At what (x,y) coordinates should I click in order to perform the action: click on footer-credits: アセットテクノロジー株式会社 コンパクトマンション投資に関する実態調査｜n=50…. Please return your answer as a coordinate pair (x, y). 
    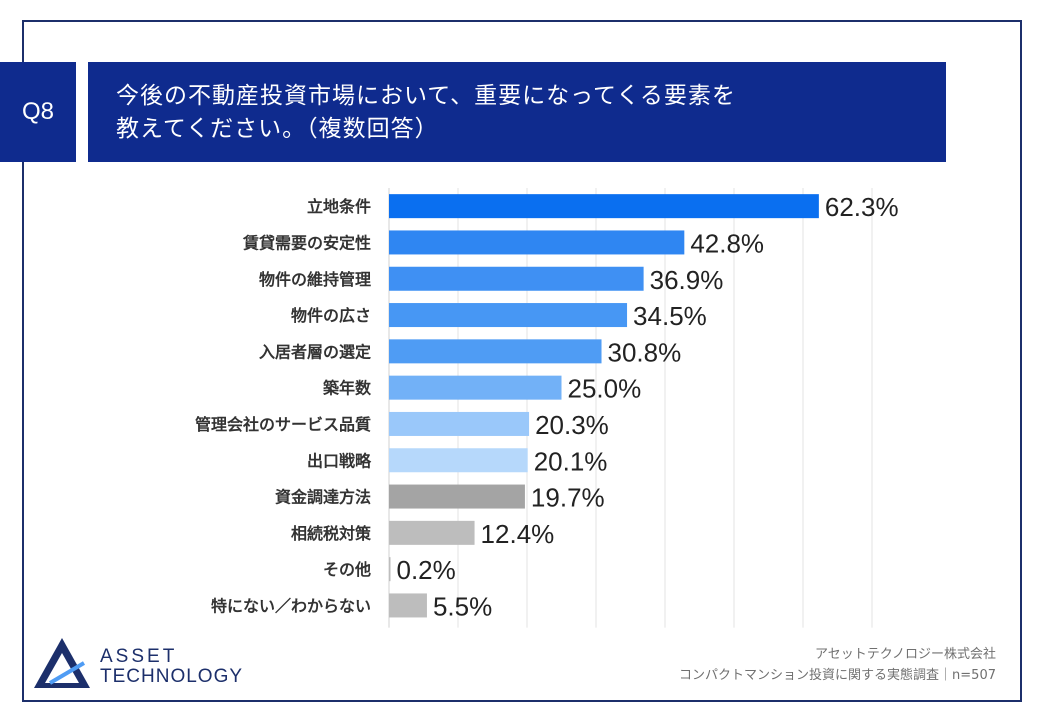
    Looking at the image, I should click on (837, 665).